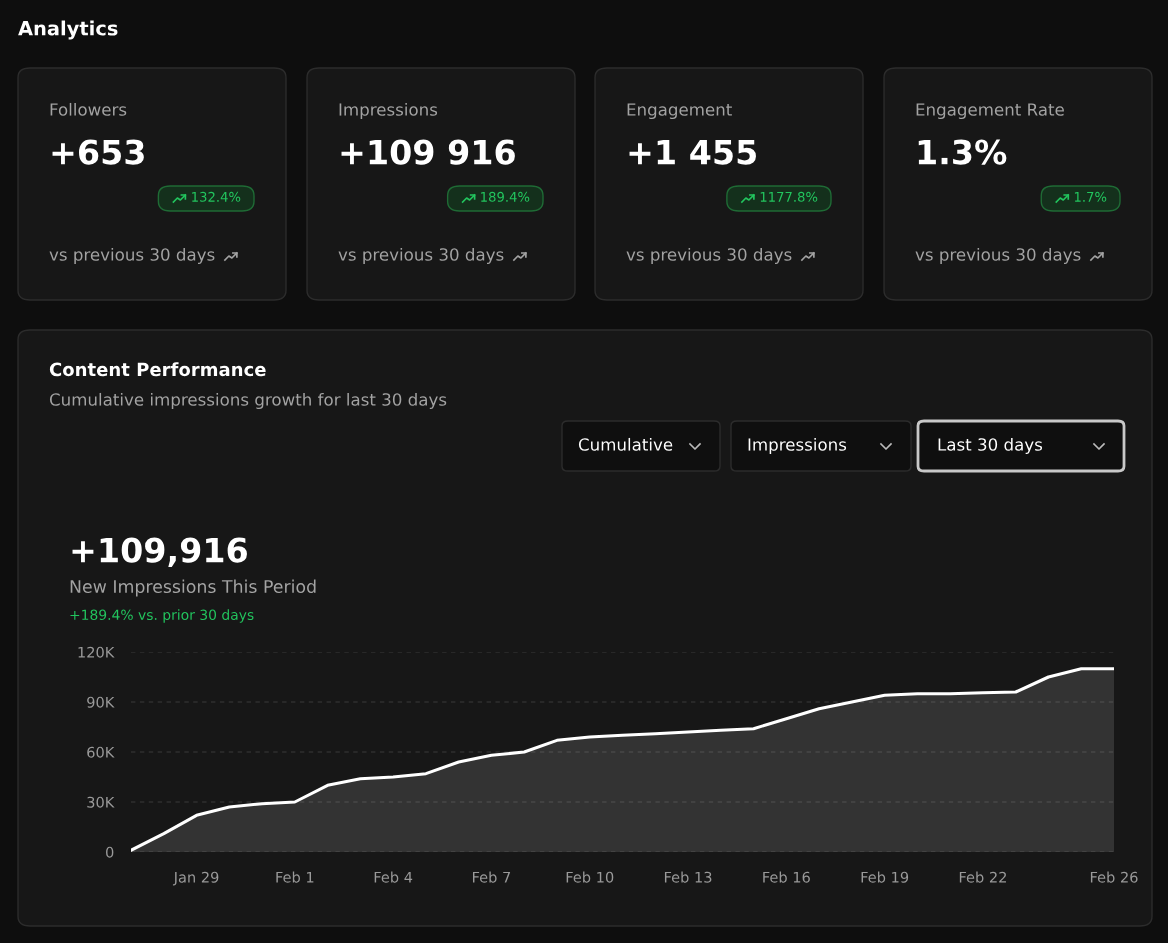 Image resolution: width=1168 pixels, height=943 pixels. I want to click on x-tick-label: Feb 7, so click(492, 877).